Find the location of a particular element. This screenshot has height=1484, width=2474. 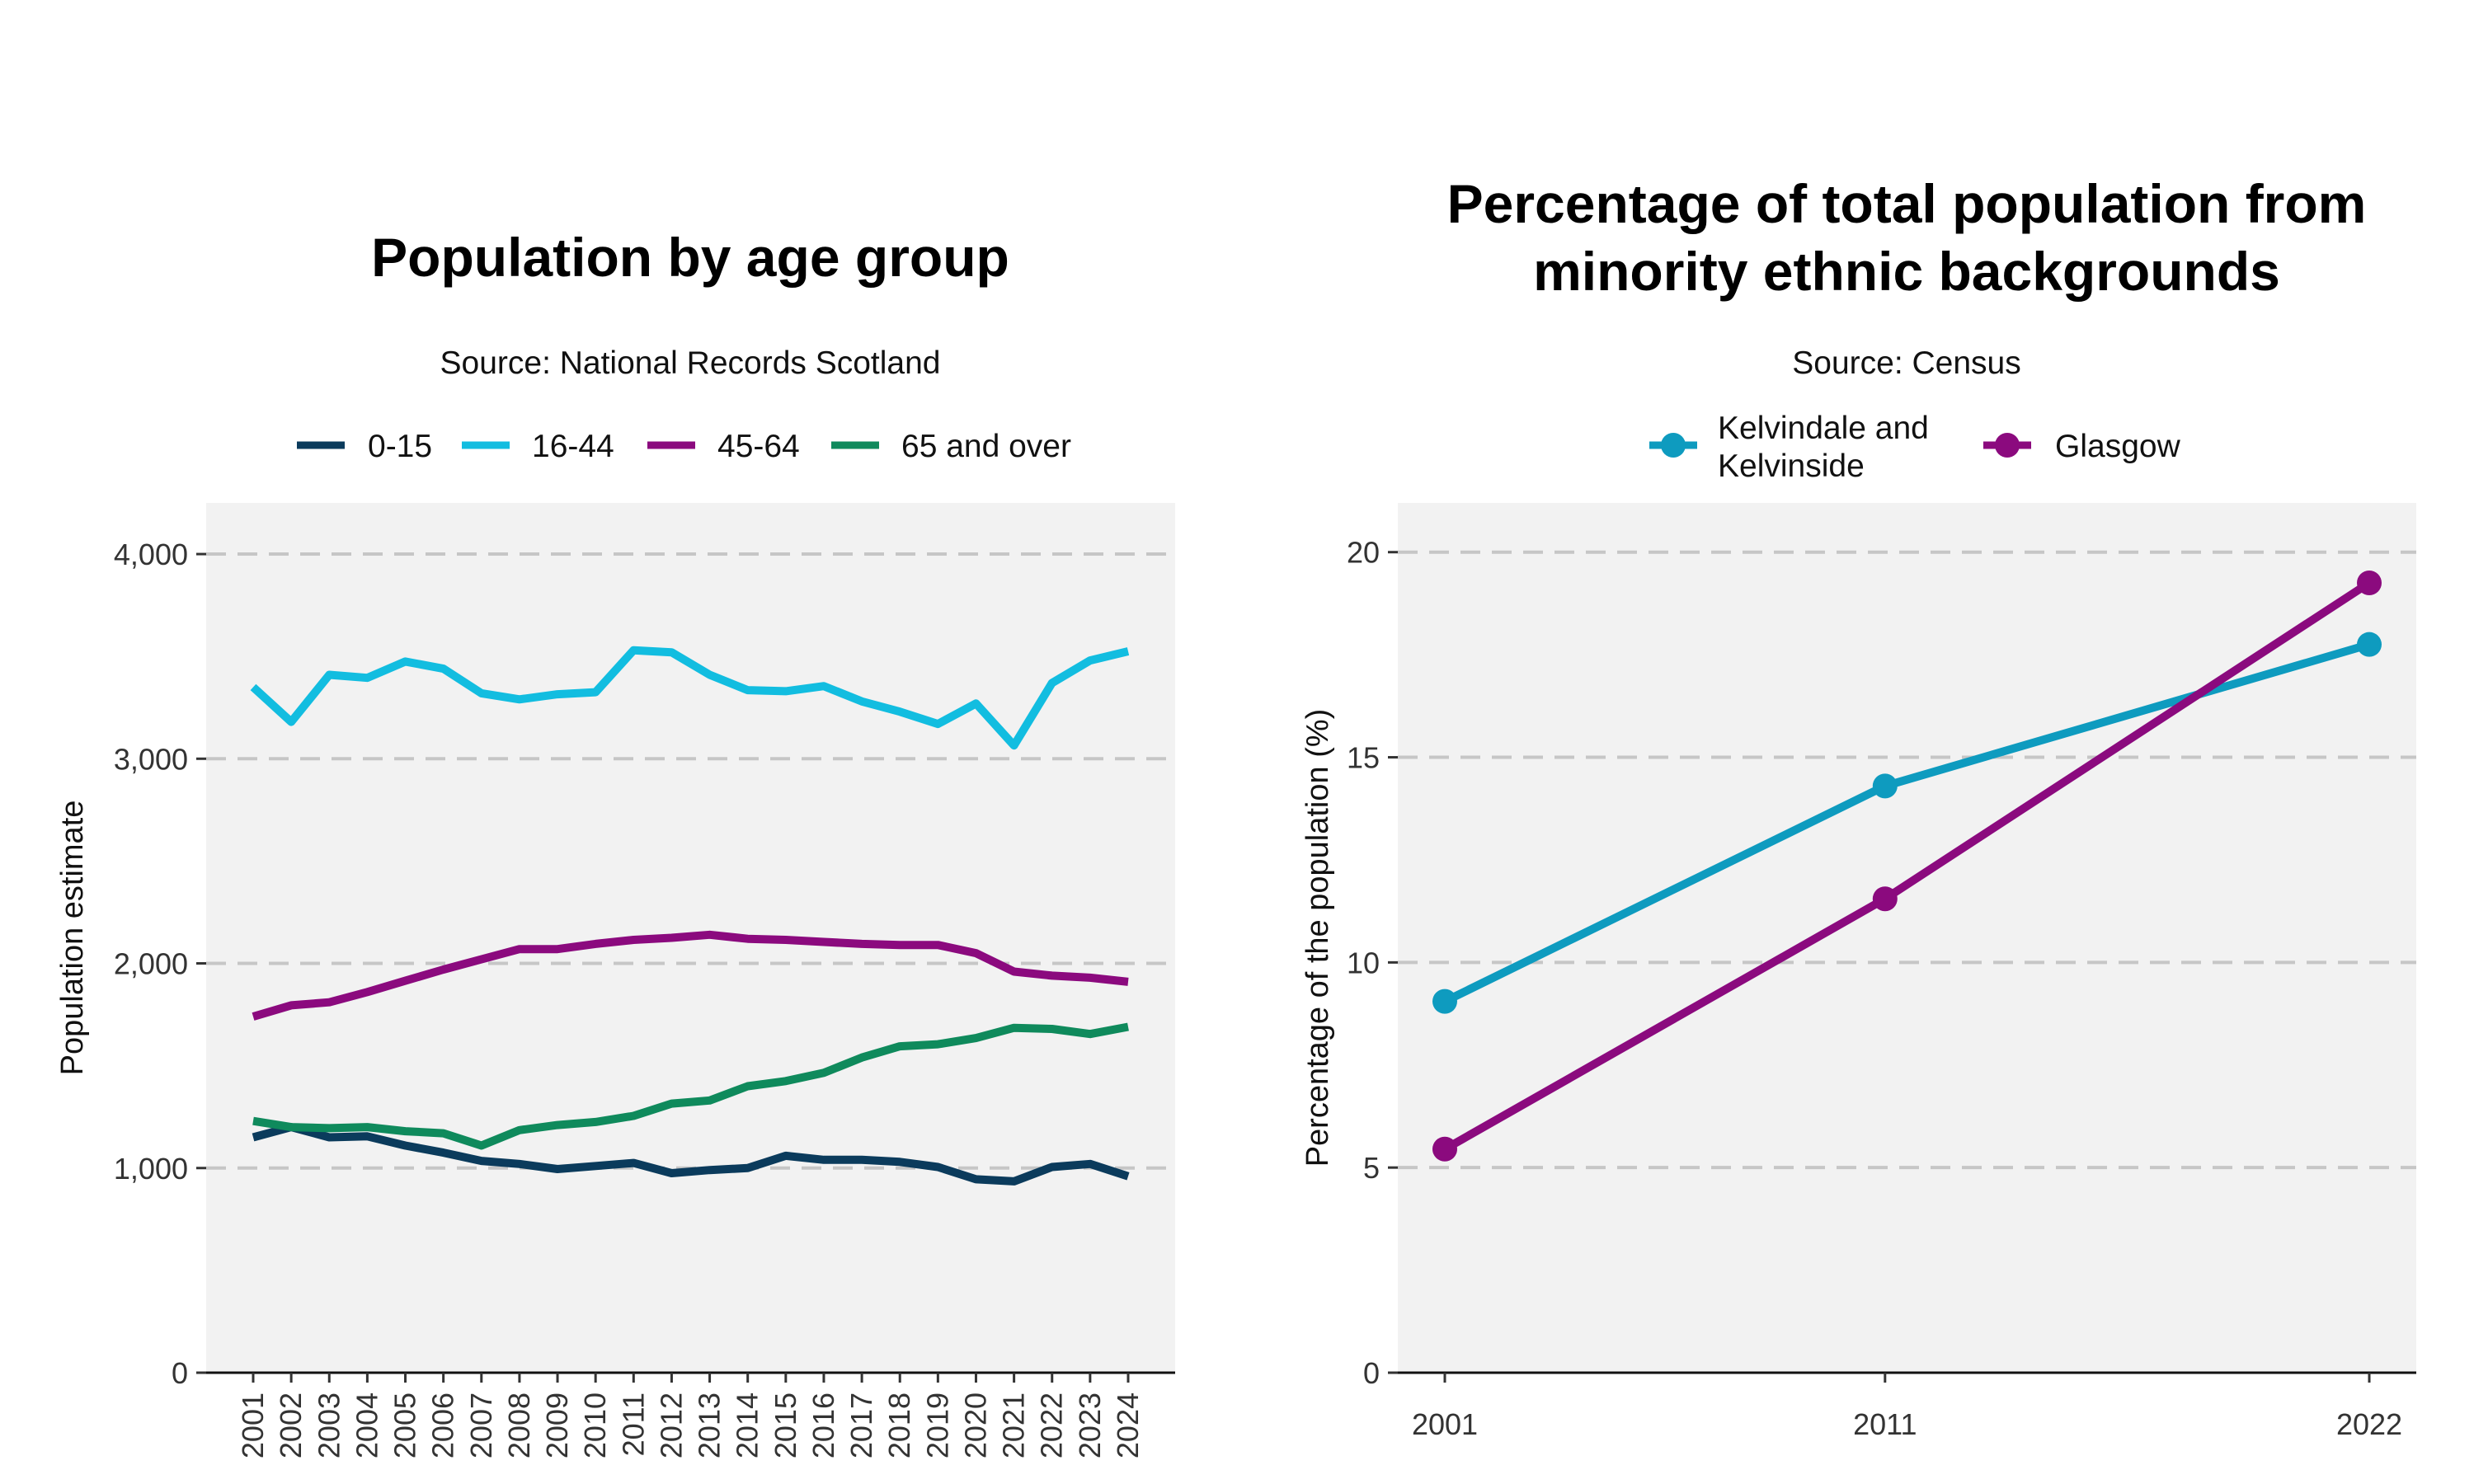

x-tick-label: 2002 is located at coordinates (291, 1425).